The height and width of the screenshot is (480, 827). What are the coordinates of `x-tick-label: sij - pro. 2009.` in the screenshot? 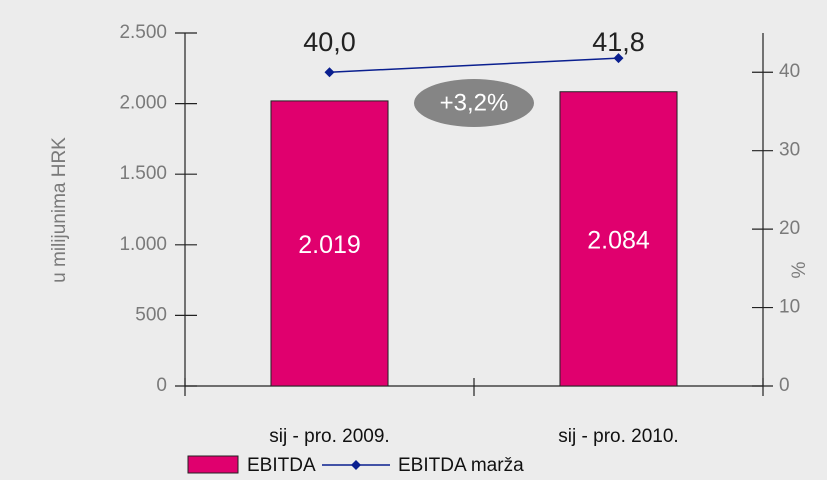 It's located at (329, 436).